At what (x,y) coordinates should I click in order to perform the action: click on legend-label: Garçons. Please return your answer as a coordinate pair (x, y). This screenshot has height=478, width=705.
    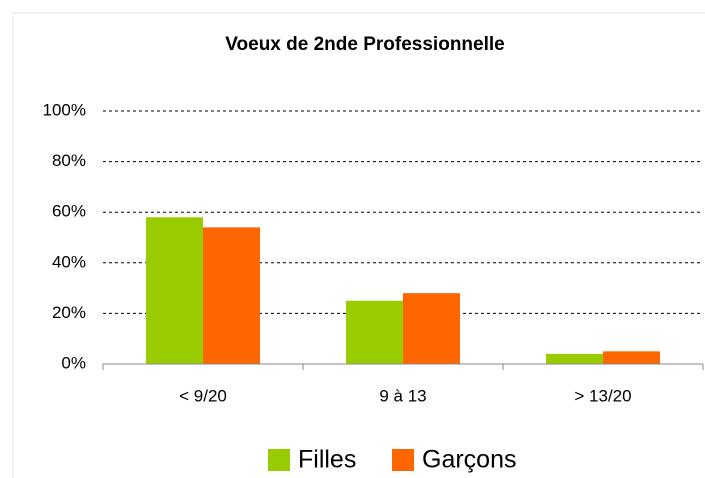
    Looking at the image, I should click on (469, 460).